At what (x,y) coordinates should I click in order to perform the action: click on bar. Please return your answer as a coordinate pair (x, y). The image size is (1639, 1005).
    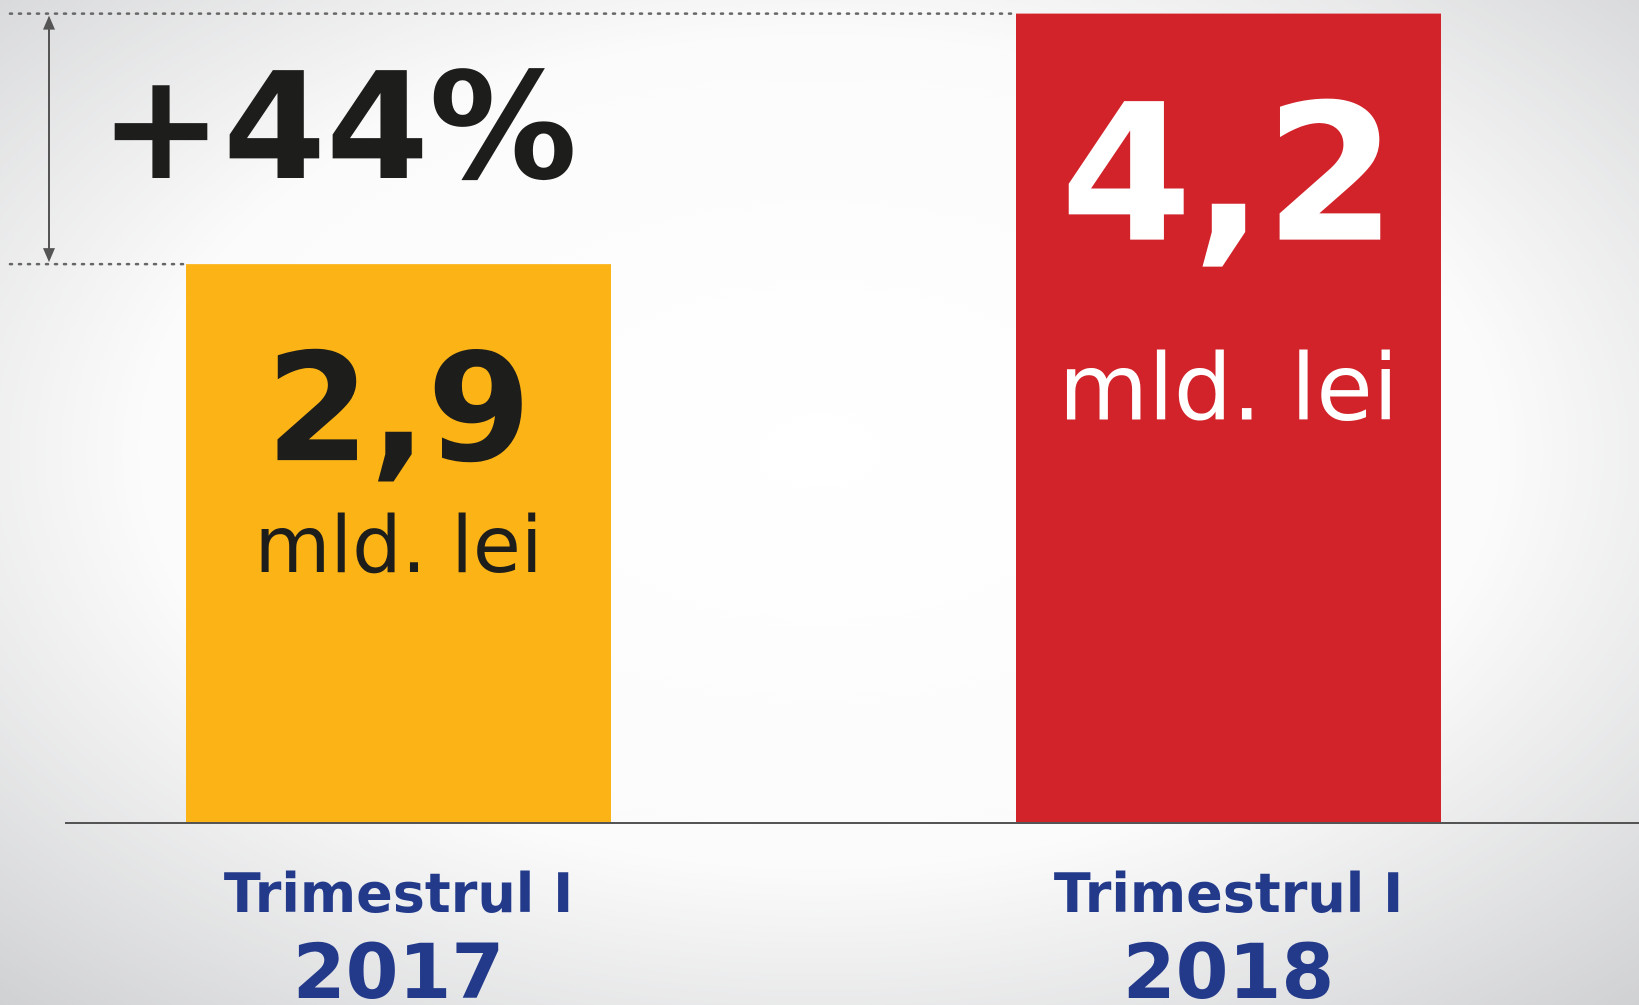
    Looking at the image, I should click on (398, 544).